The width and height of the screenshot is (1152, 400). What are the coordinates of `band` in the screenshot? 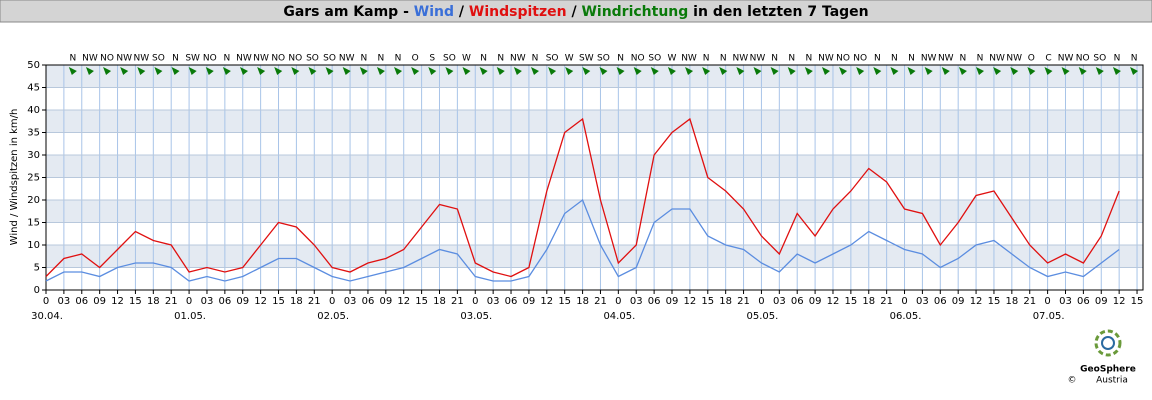 It's located at (594, 211).